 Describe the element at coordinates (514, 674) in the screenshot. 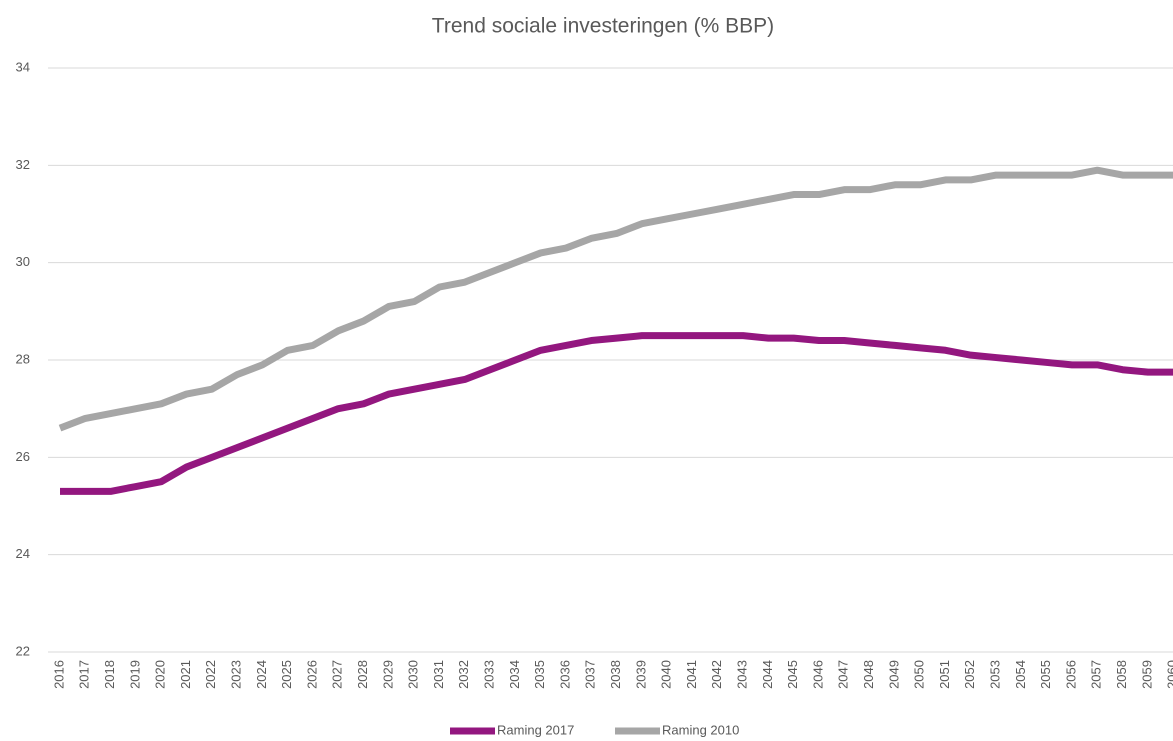

I see `x-tick-label: 2034` at that location.